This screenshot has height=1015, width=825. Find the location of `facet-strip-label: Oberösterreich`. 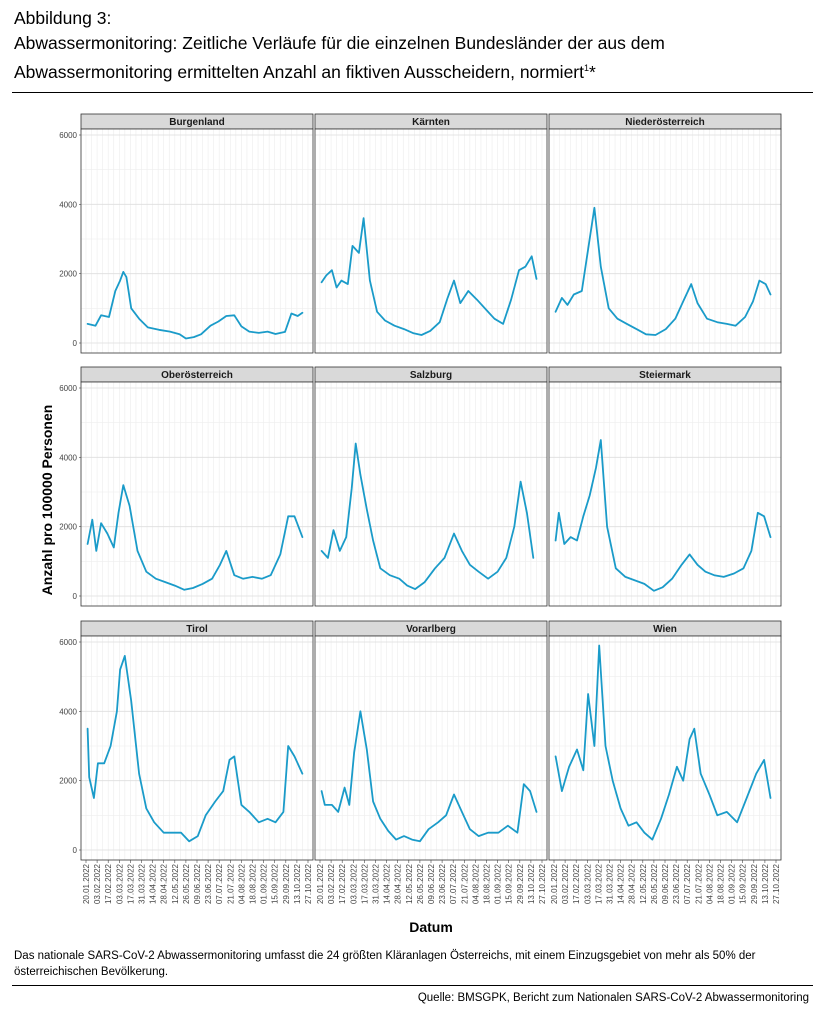

facet-strip-label: Oberösterreich is located at coordinates (197, 375).